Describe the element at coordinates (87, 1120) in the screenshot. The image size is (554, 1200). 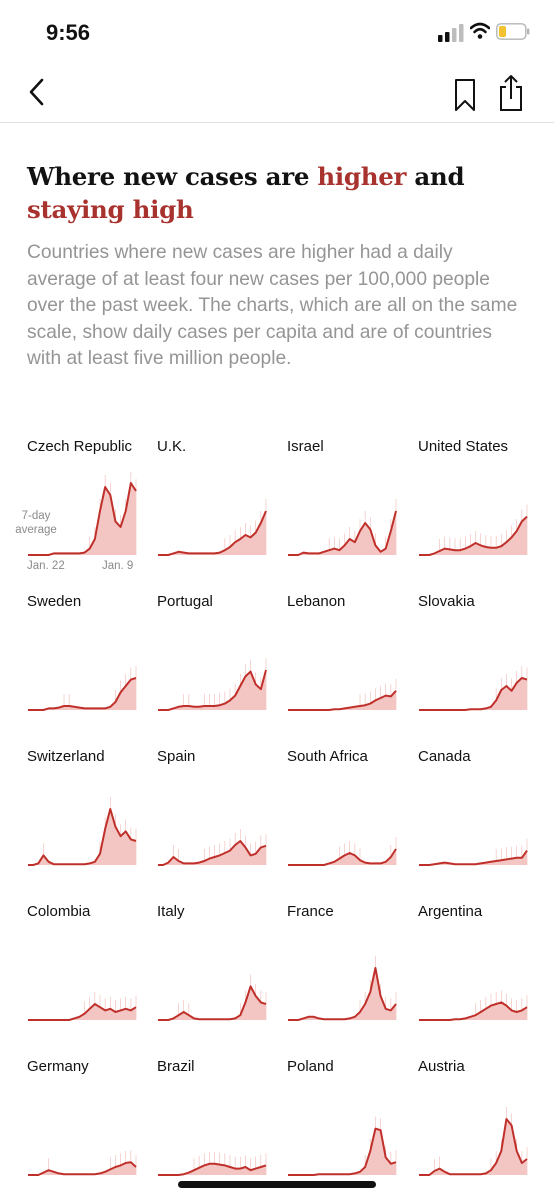
I see `country-chart: Germany` at that location.